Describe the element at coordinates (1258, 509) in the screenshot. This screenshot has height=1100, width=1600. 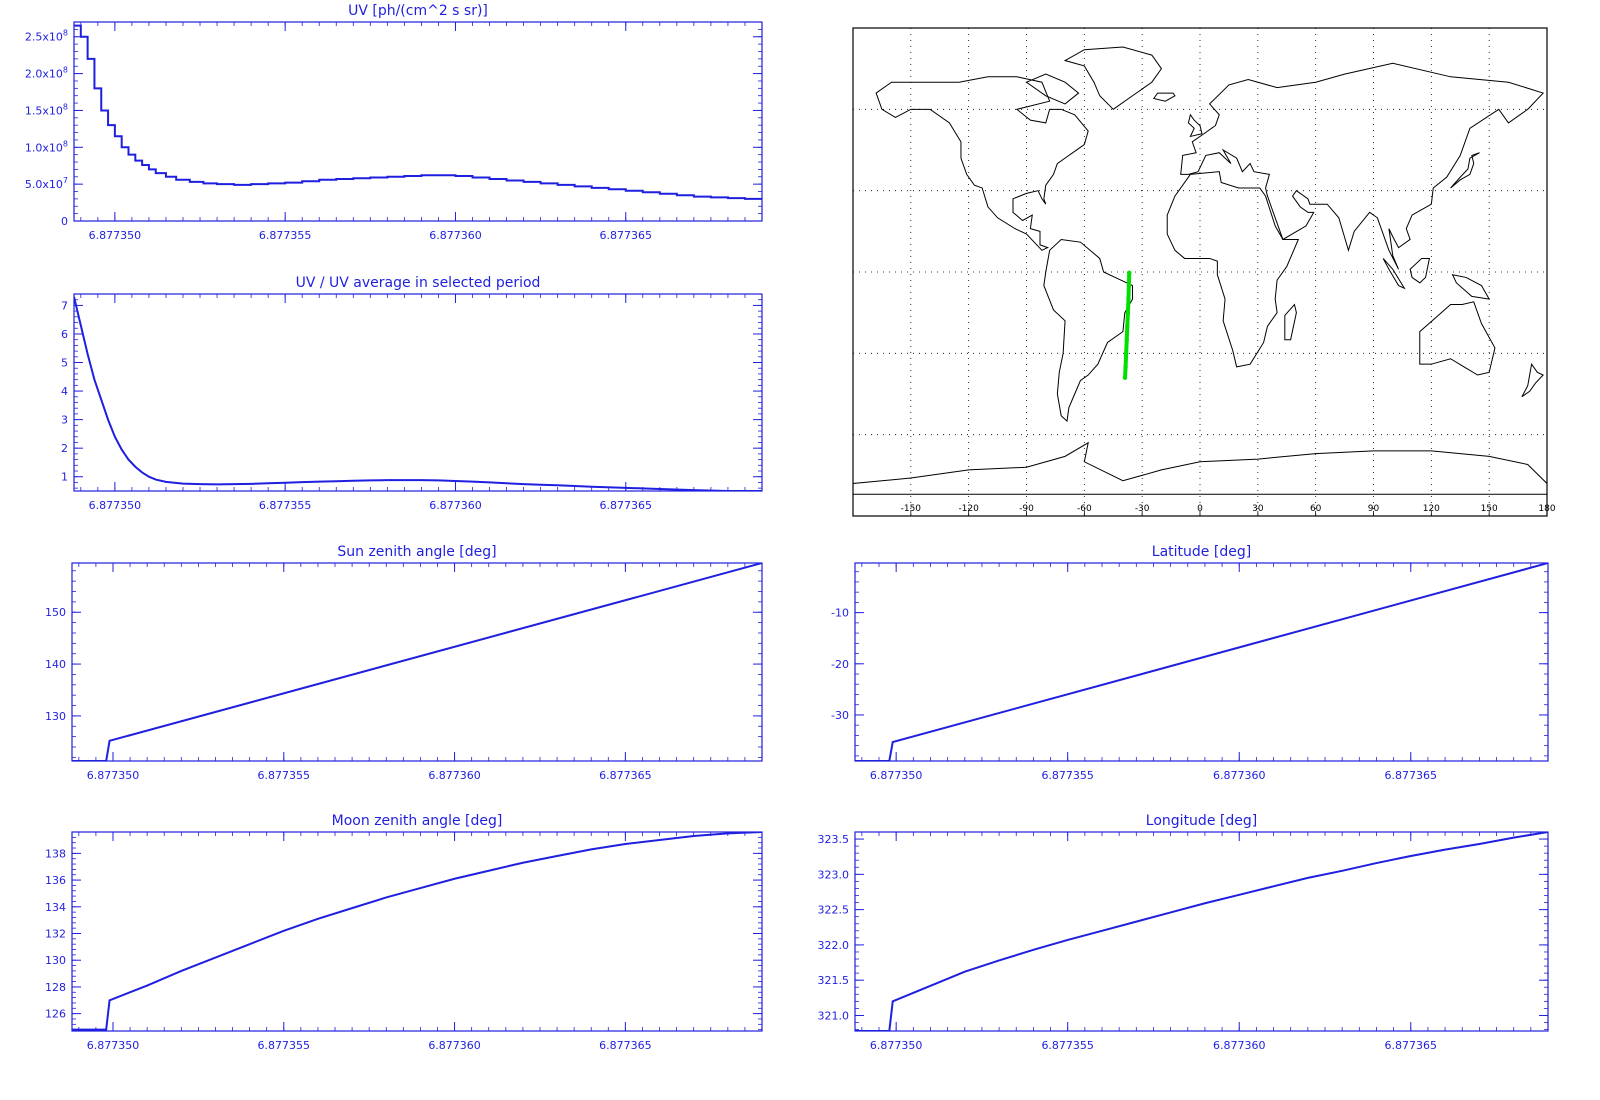
I see `map-x-tick-label: 30` at that location.